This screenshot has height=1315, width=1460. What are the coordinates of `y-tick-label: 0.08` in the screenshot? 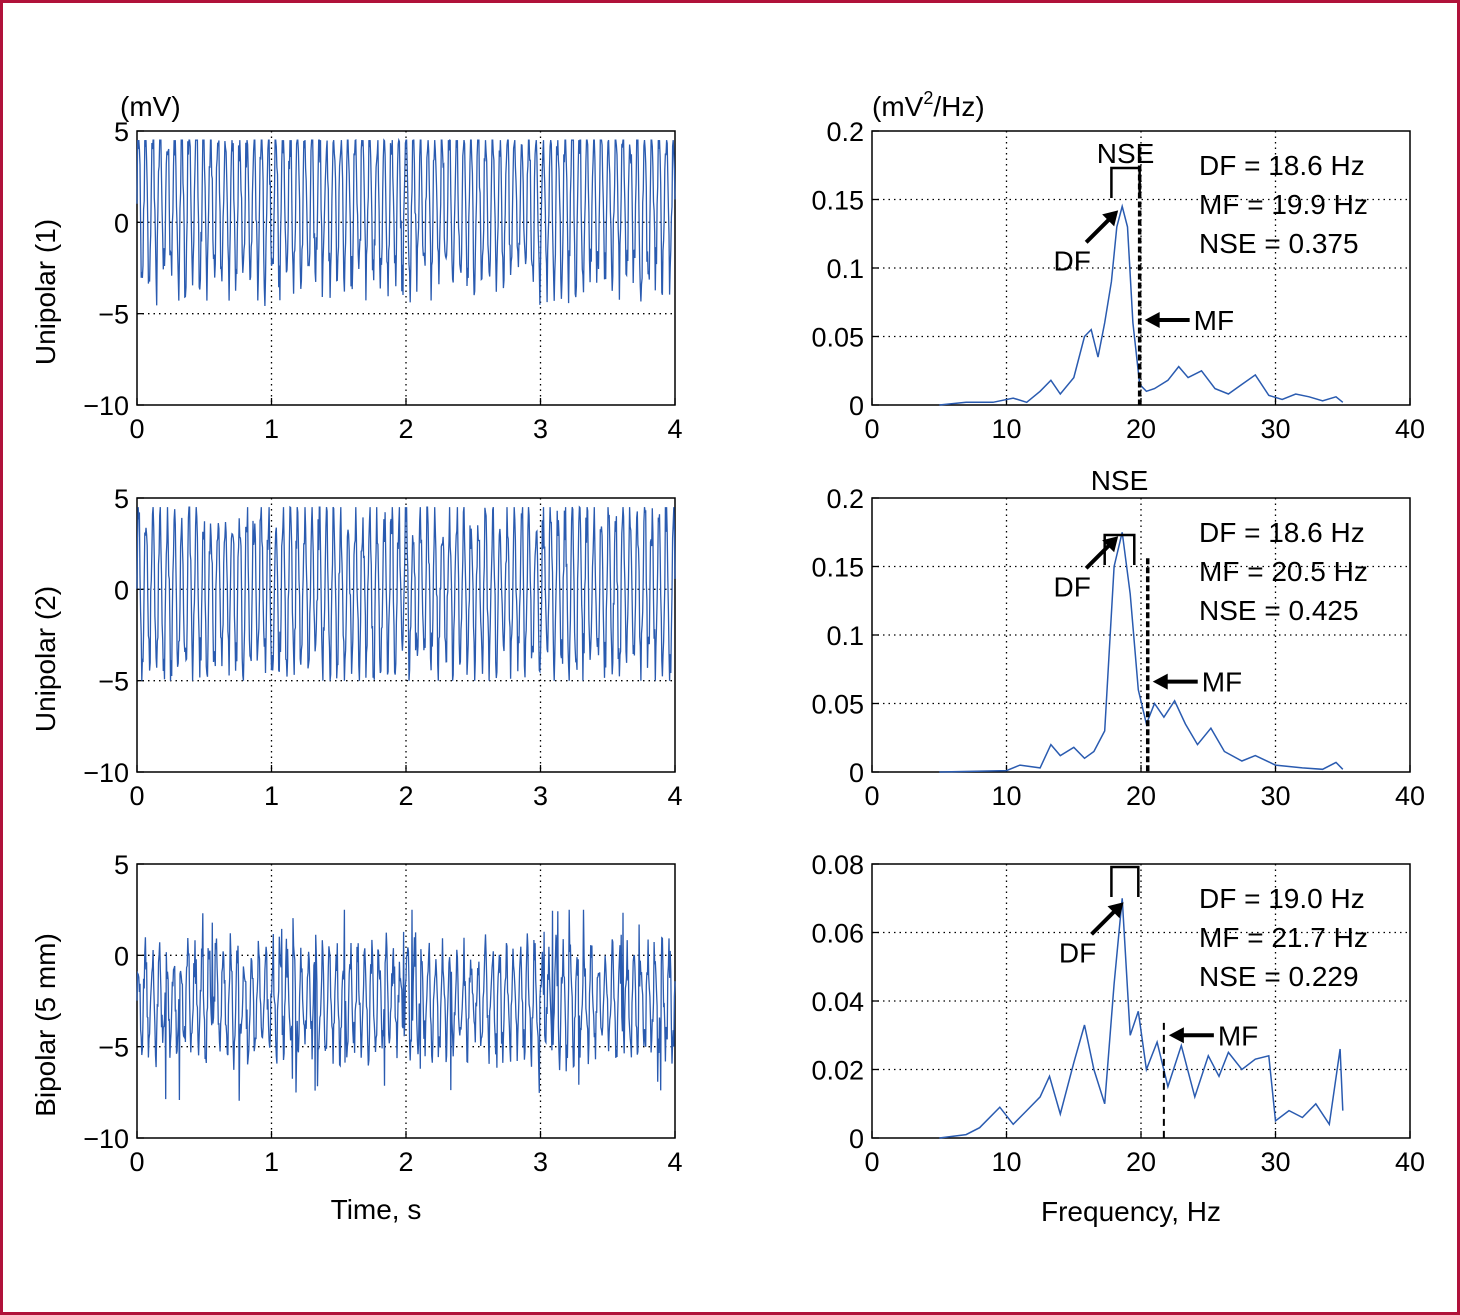 It's located at (837, 865).